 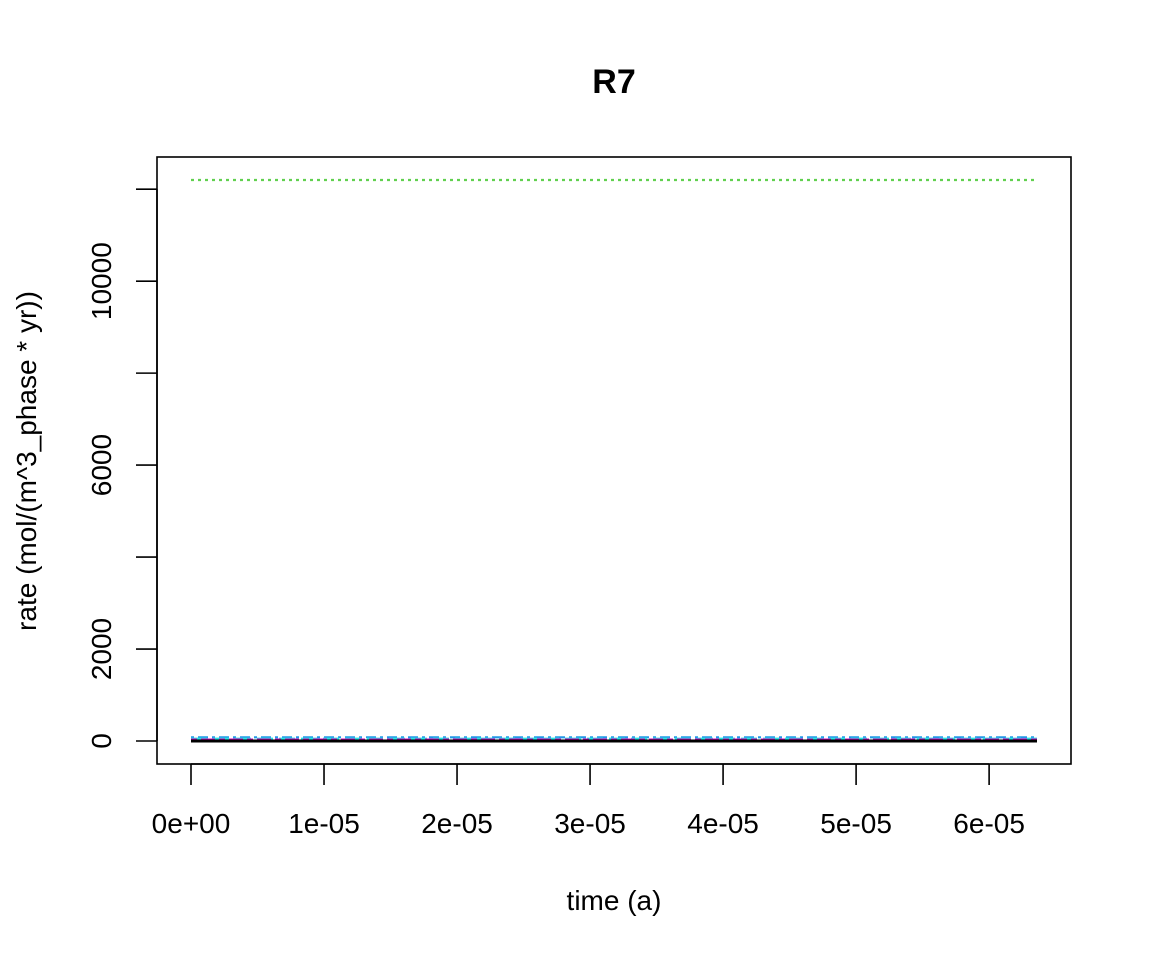 What do you see at coordinates (613, 82) in the screenshot?
I see `chart-title: R7` at bounding box center [613, 82].